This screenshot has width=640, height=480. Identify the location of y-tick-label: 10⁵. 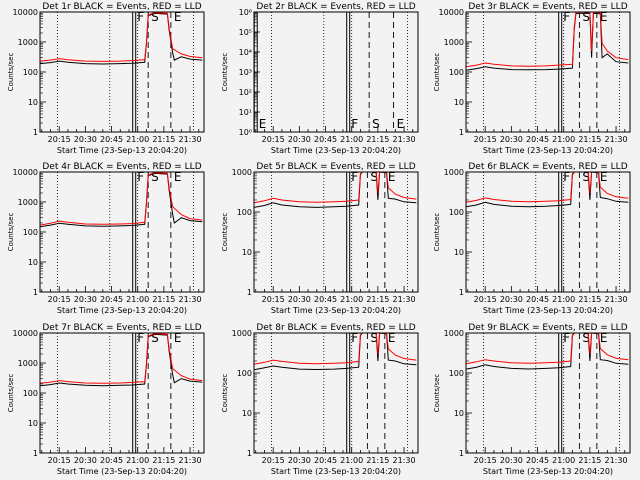
(245, 32).